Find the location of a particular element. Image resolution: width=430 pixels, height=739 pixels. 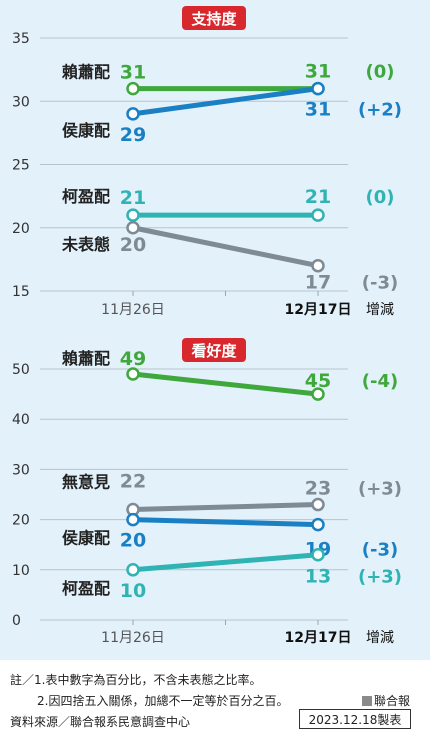

chart1-change-label: (+2) is located at coordinates (380, 110).